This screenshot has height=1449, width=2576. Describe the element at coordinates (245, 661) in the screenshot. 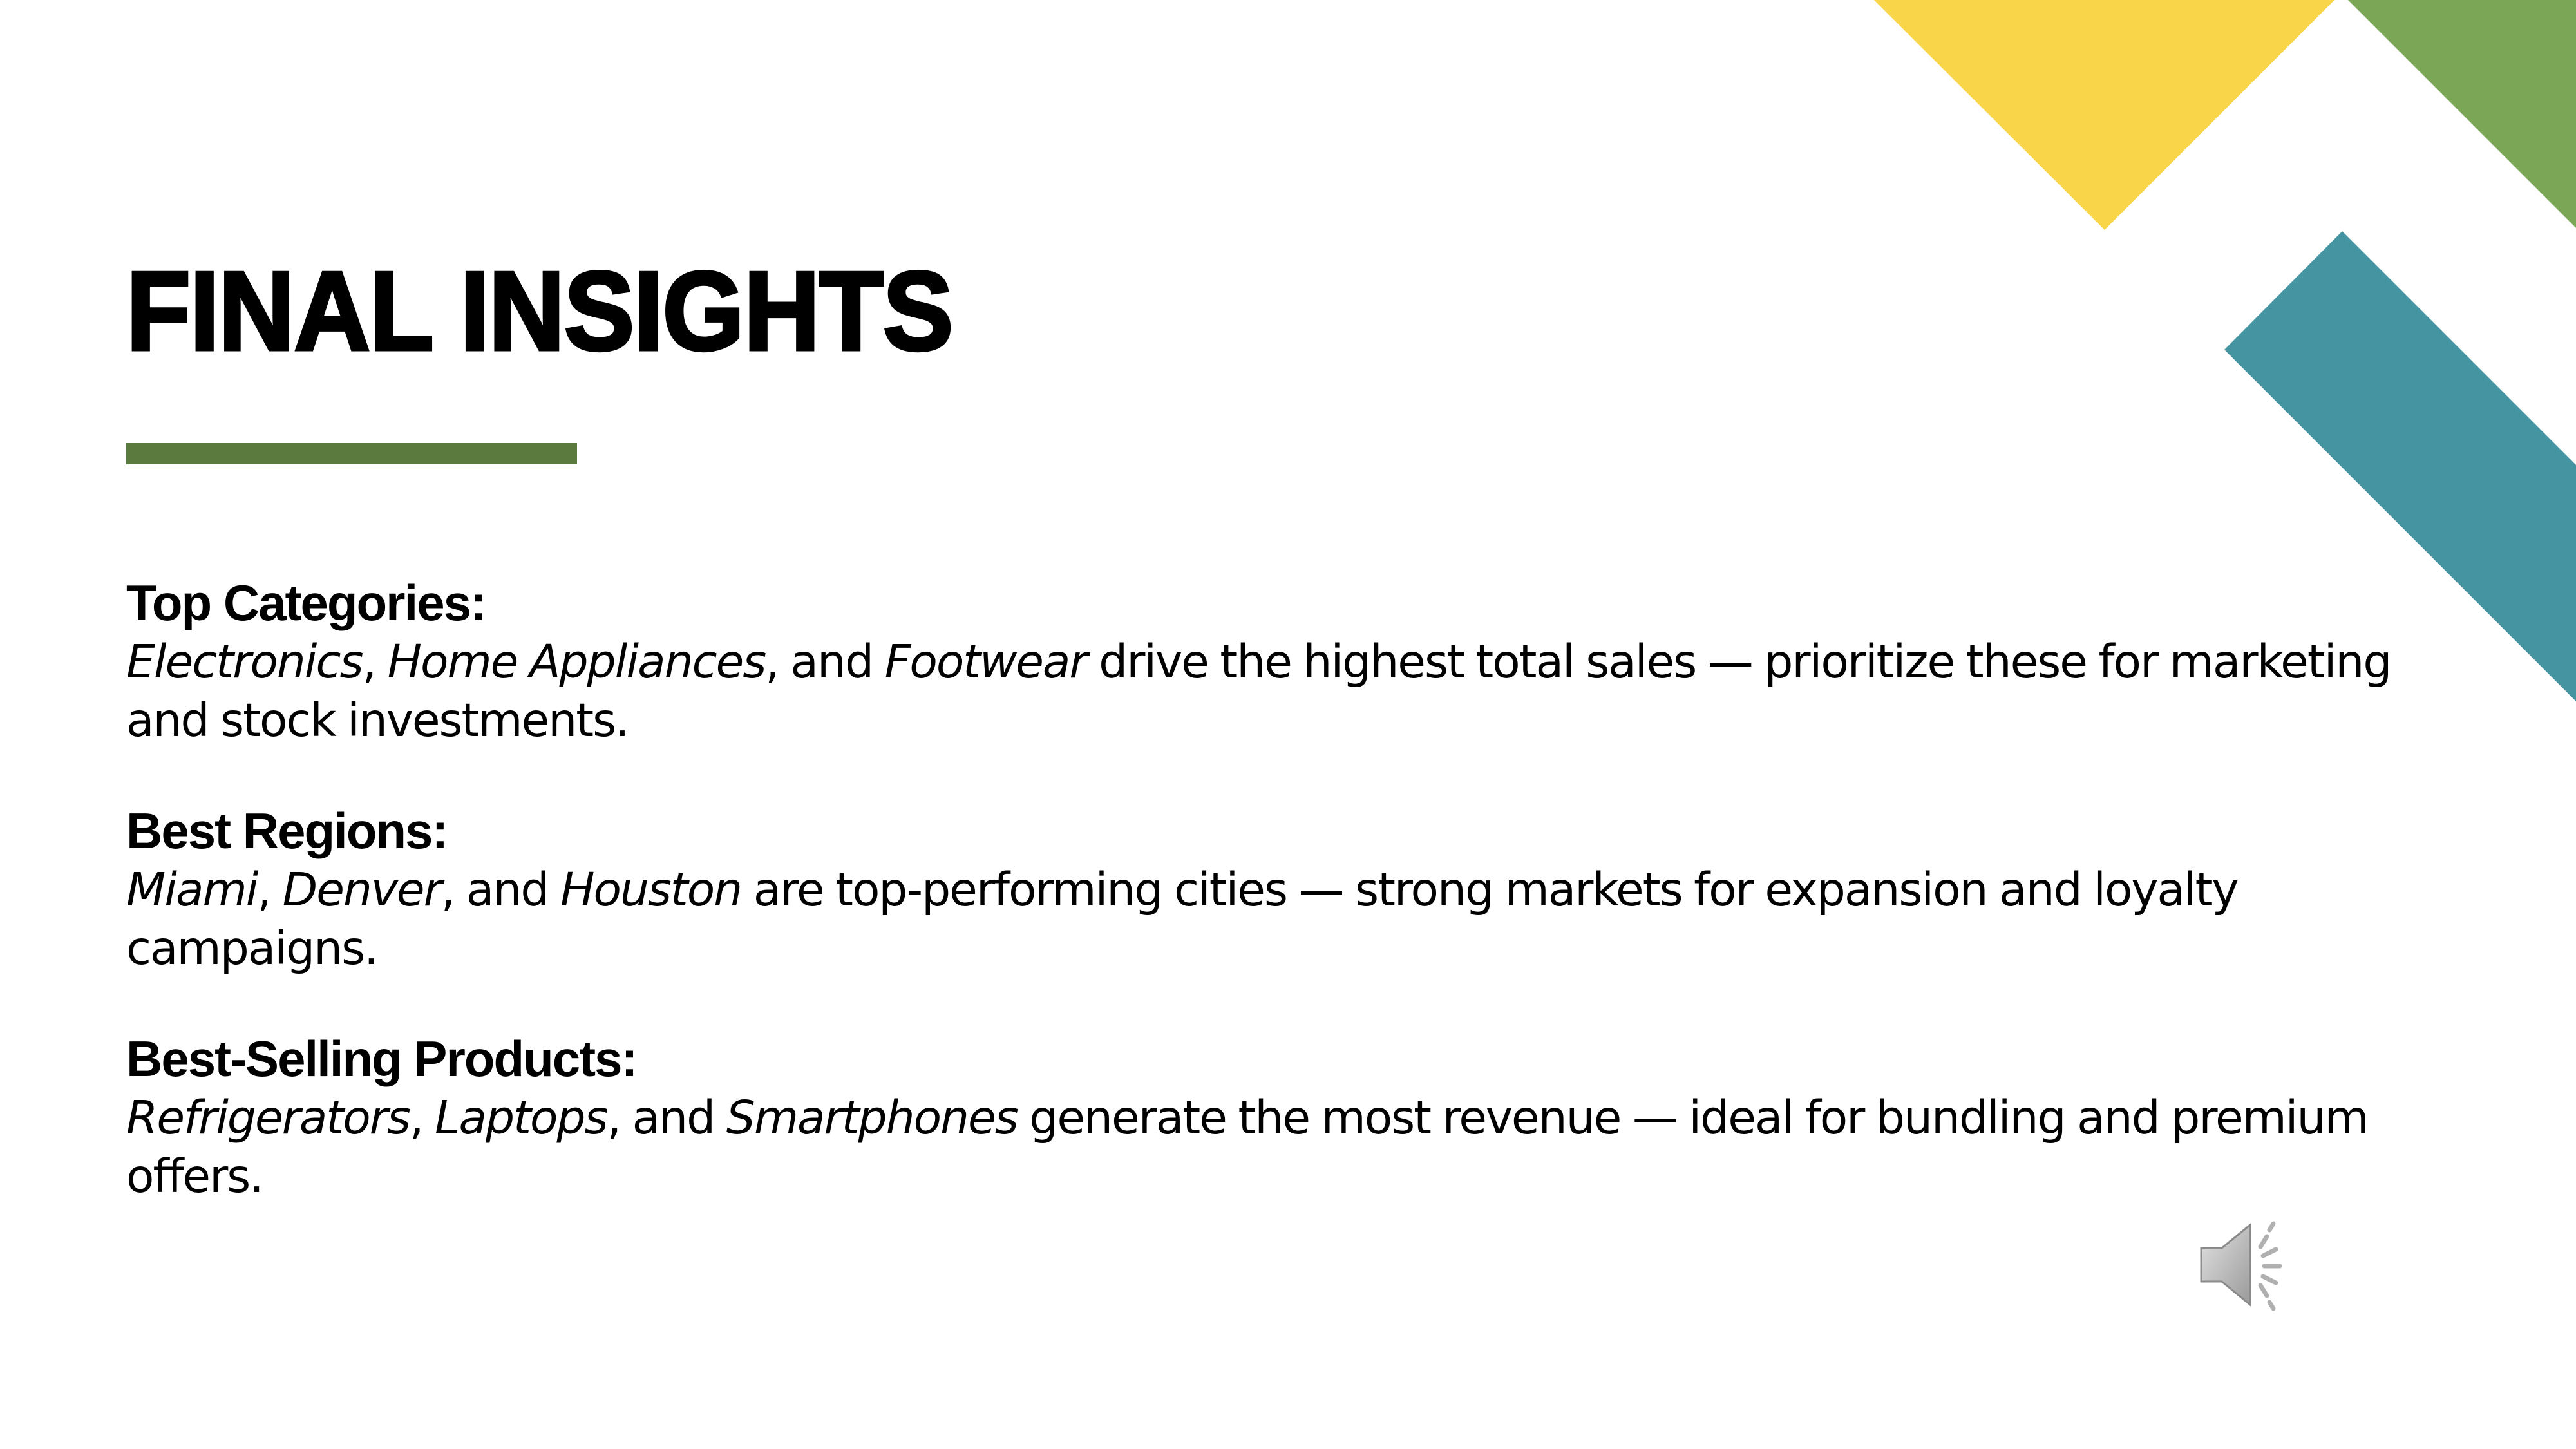

I see `highlight-item: Electronics` at that location.